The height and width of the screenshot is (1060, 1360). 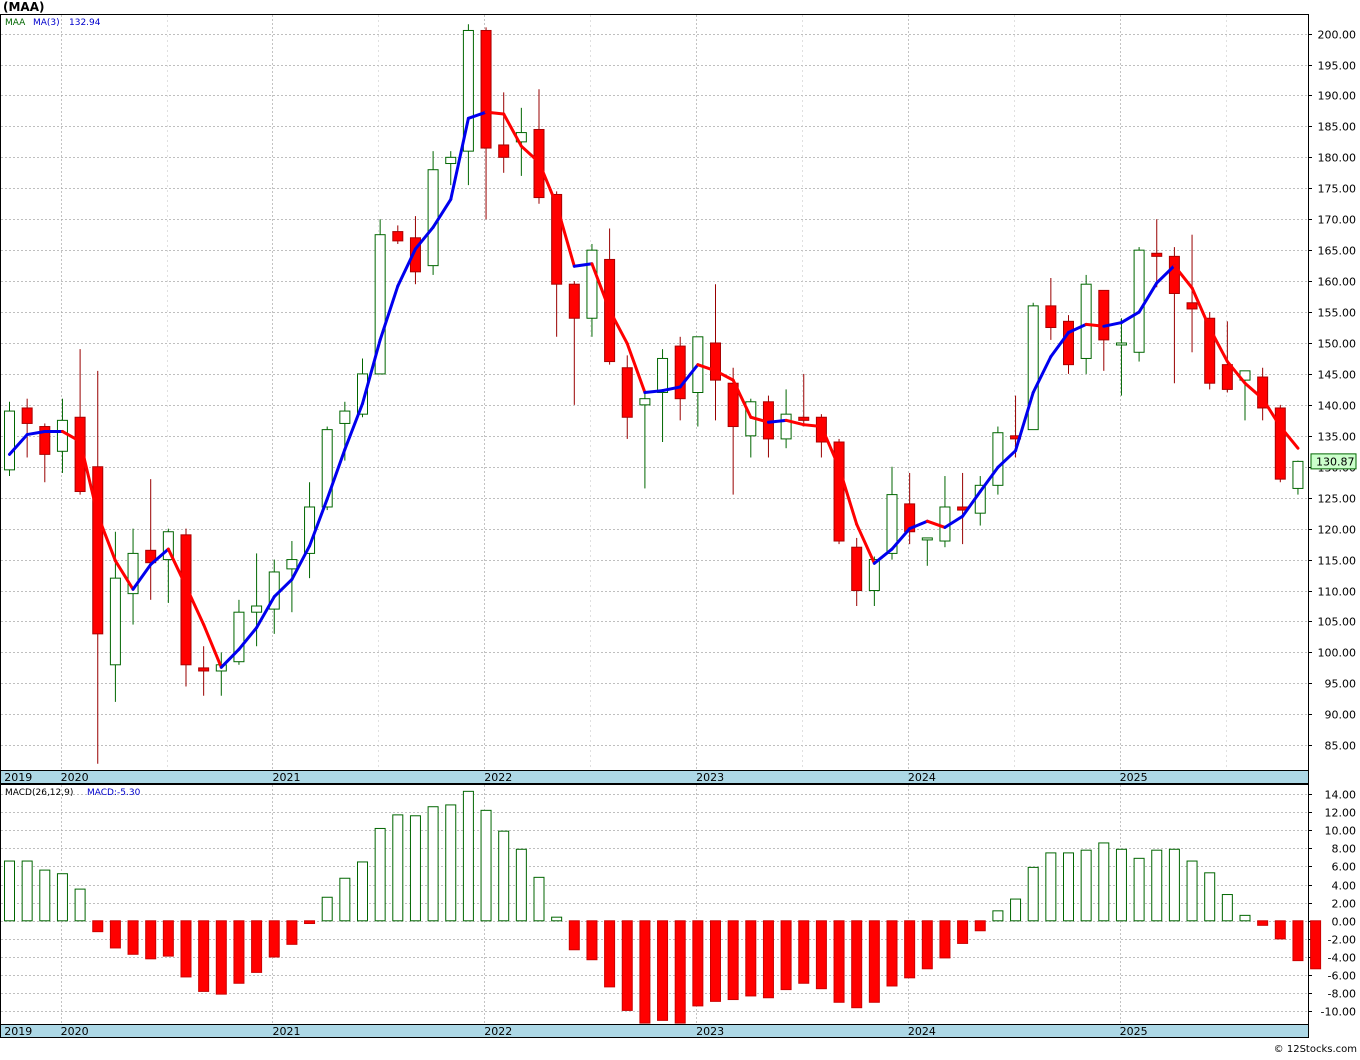 I want to click on macd-tick-label: 8.00, so click(x=1344, y=849).